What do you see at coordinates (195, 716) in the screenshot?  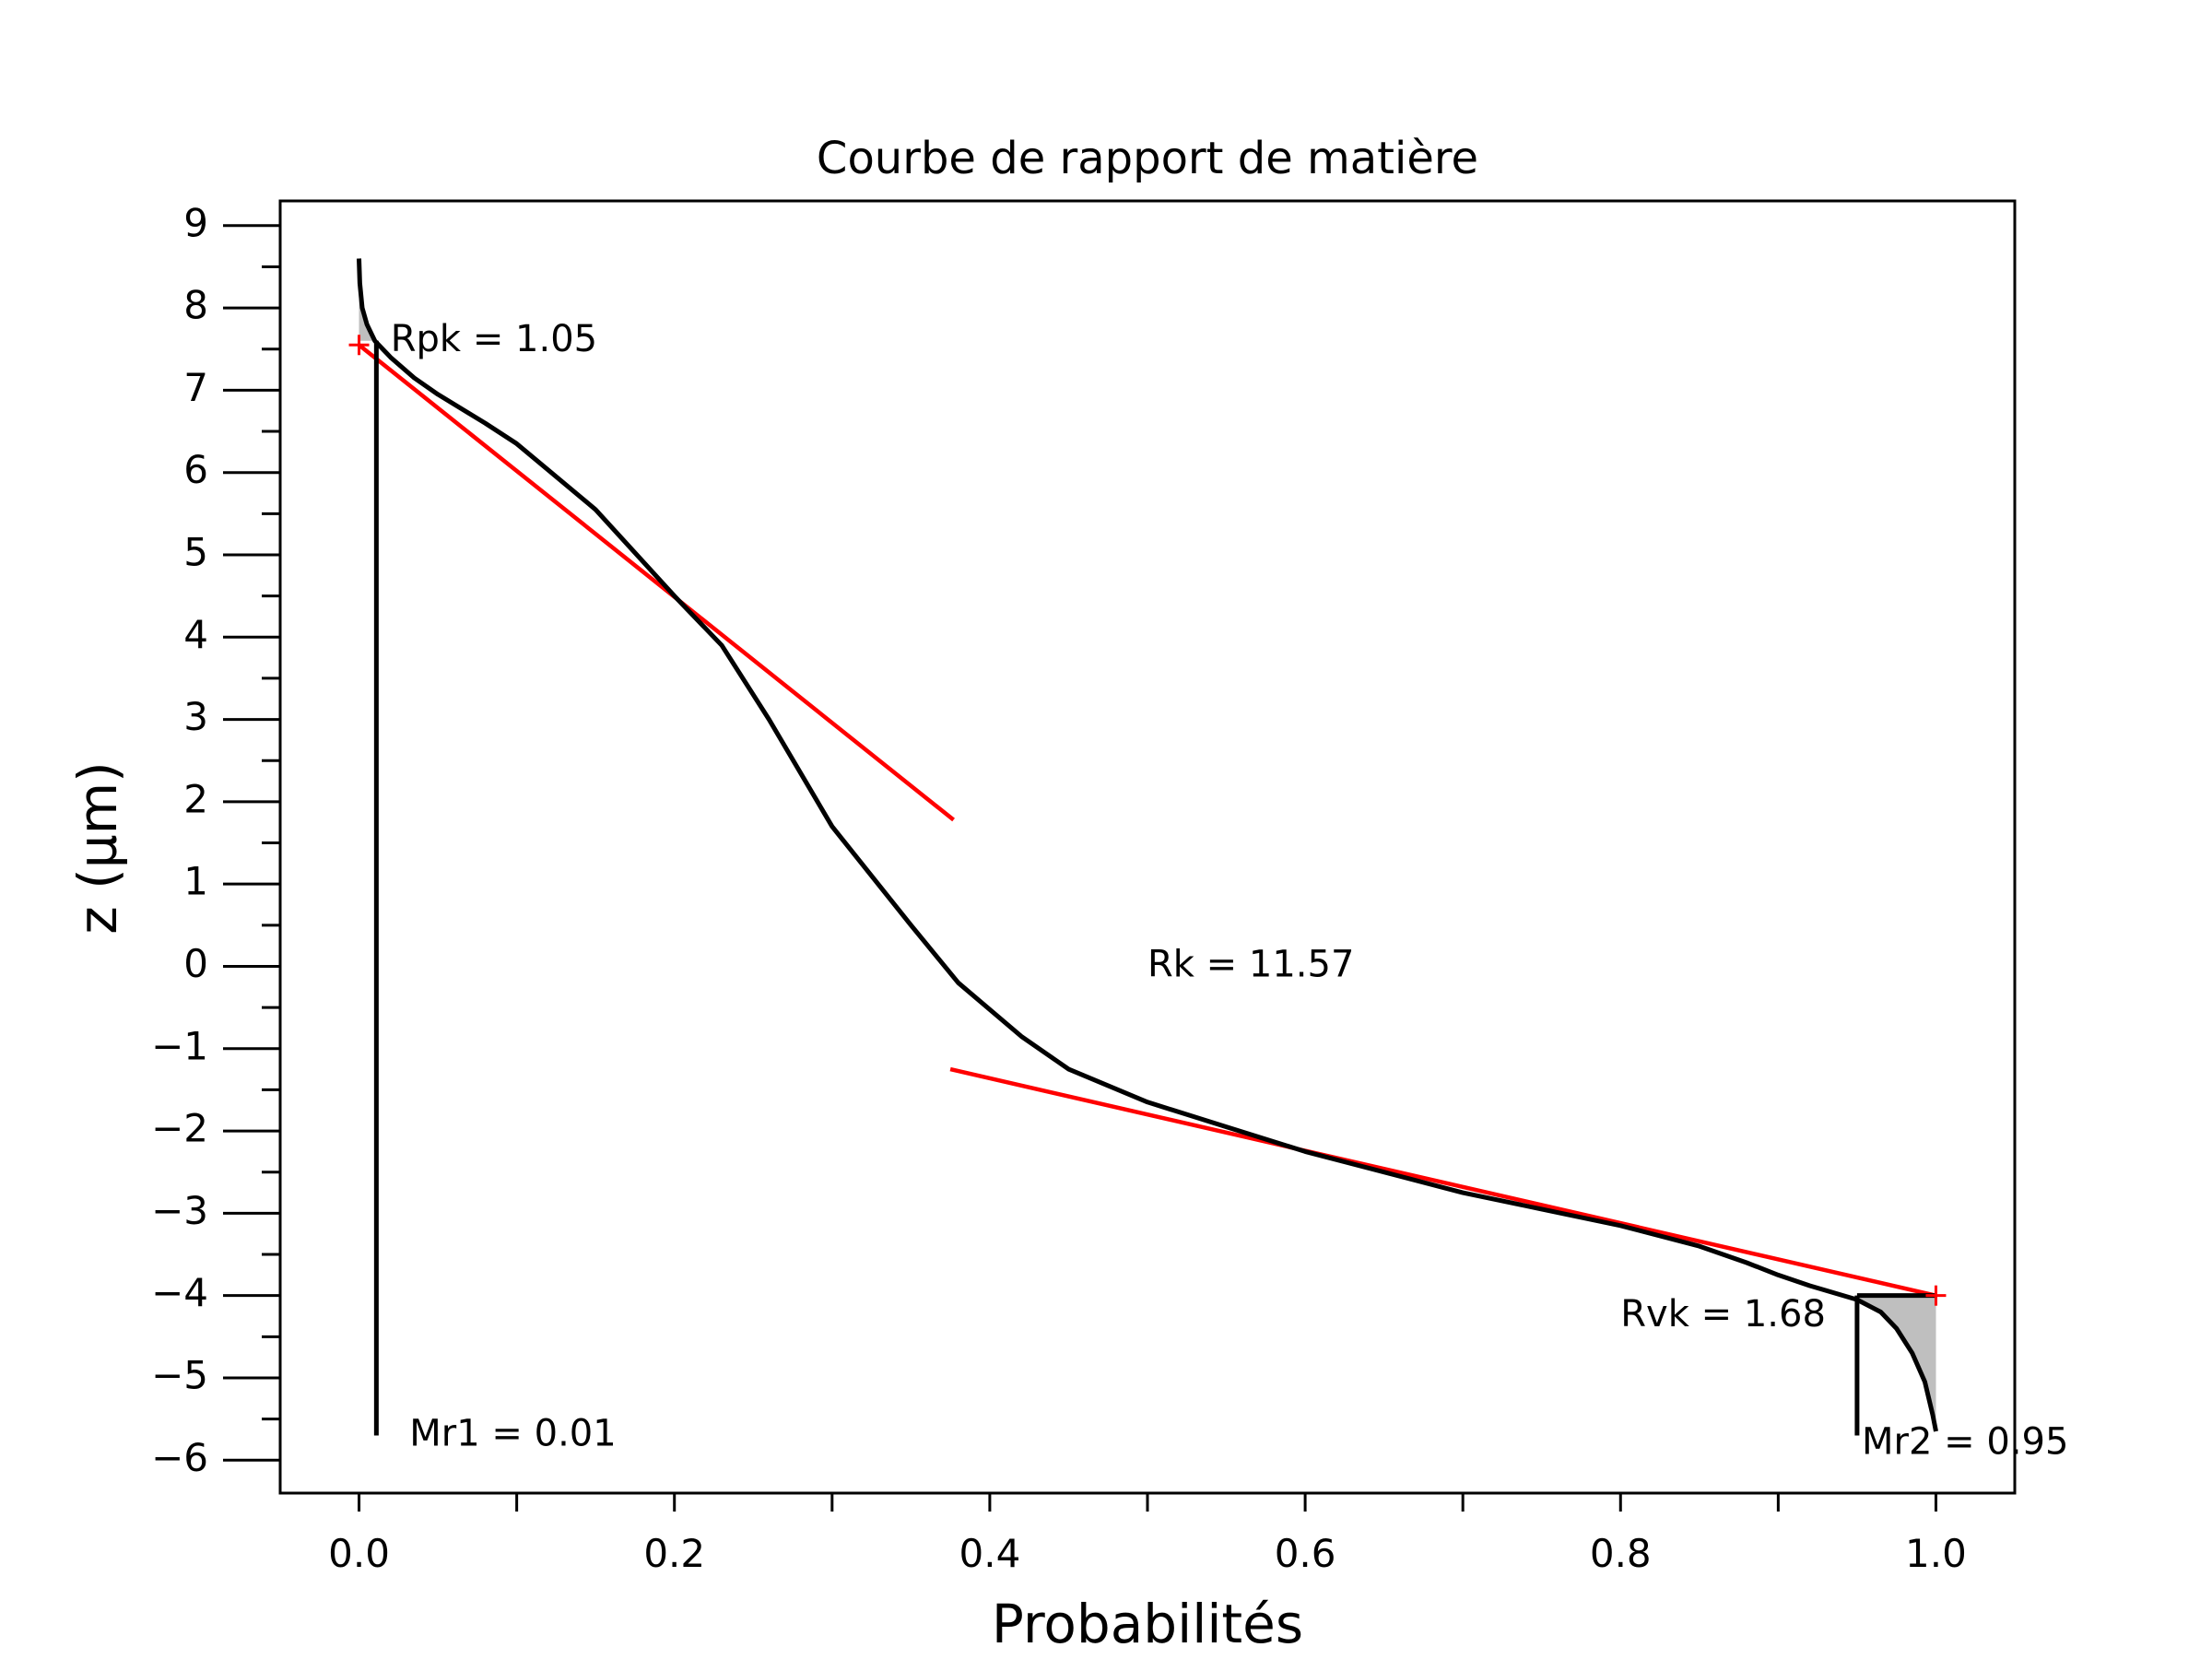 I see `y-tick-label: 3` at bounding box center [195, 716].